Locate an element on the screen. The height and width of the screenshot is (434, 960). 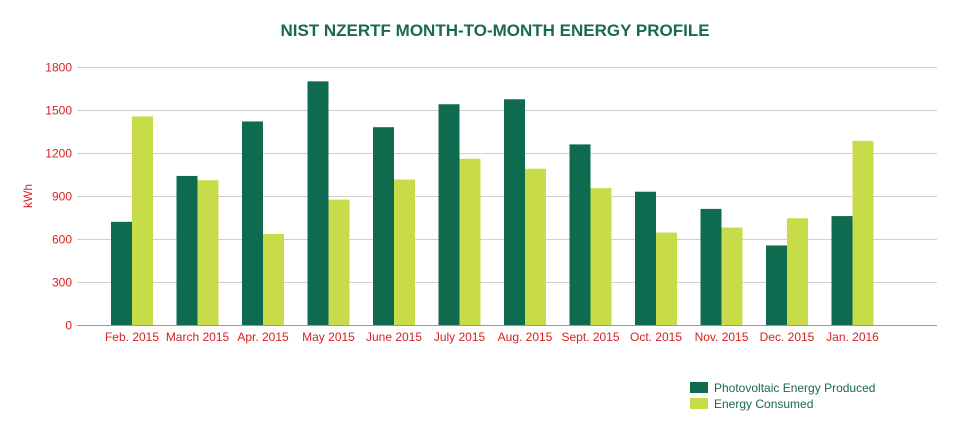
x-tick-label: June 2015 is located at coordinates (394, 337).